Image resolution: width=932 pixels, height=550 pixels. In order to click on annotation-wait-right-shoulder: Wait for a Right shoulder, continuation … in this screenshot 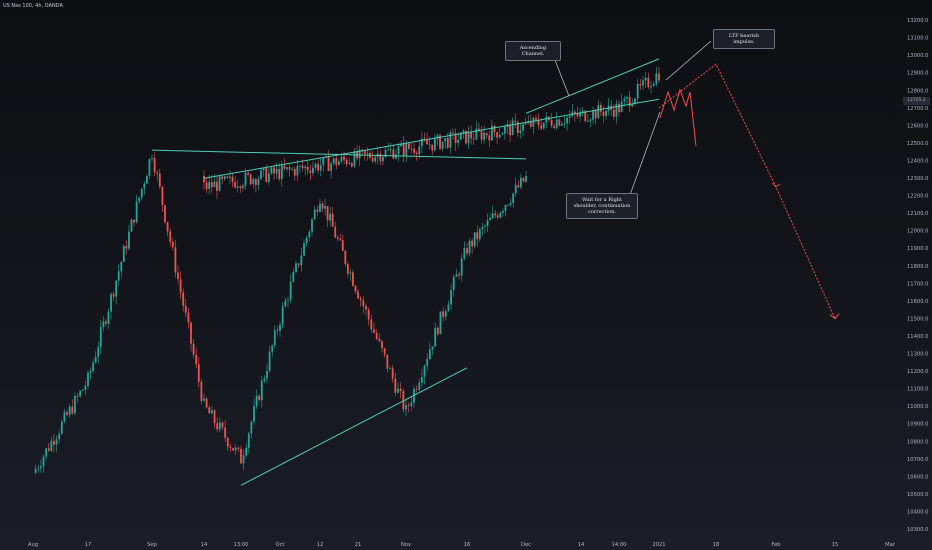, I will do `click(602, 206)`.